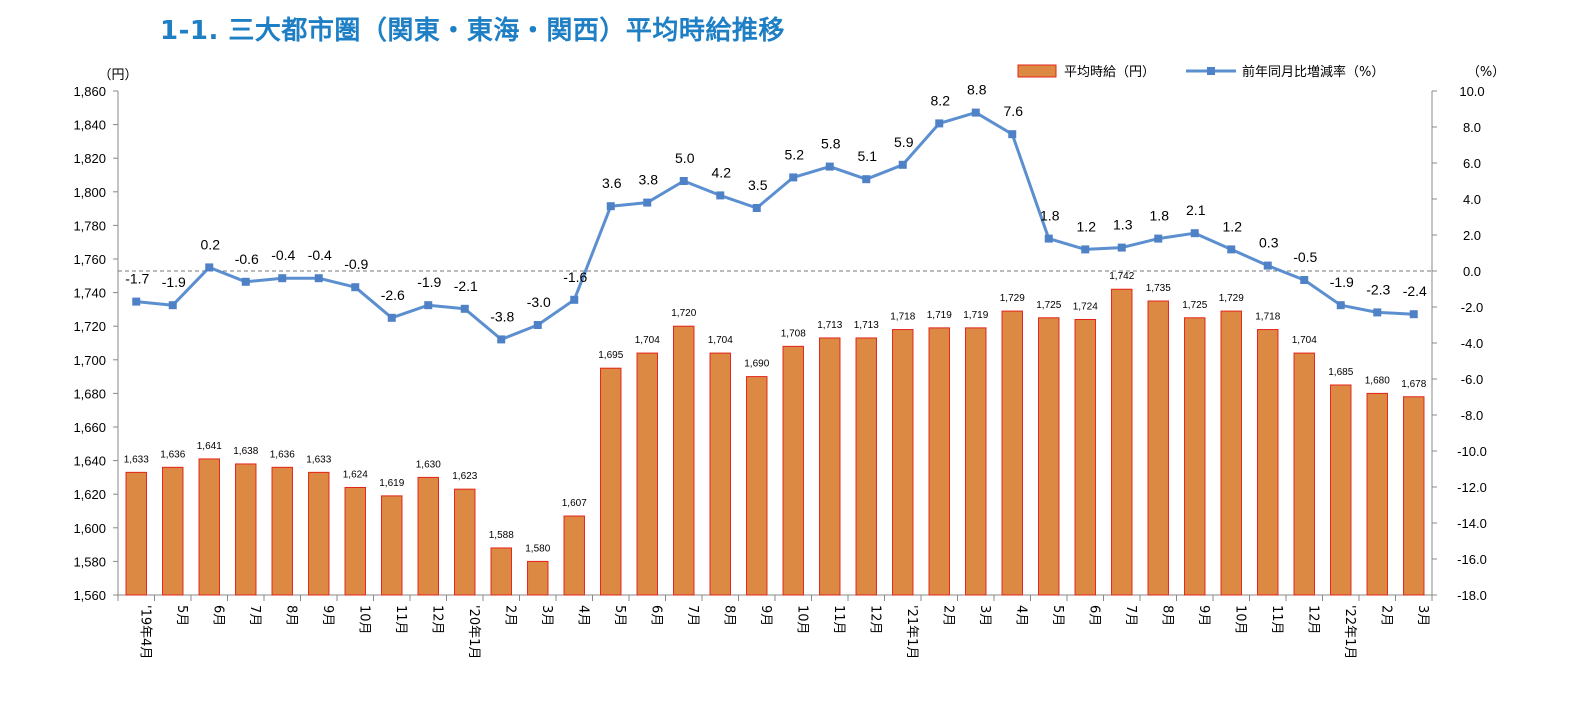 Image resolution: width=1573 pixels, height=703 pixels. Describe the element at coordinates (89, 125) in the screenshot. I see `left-axis-tick-label: 1,840` at that location.